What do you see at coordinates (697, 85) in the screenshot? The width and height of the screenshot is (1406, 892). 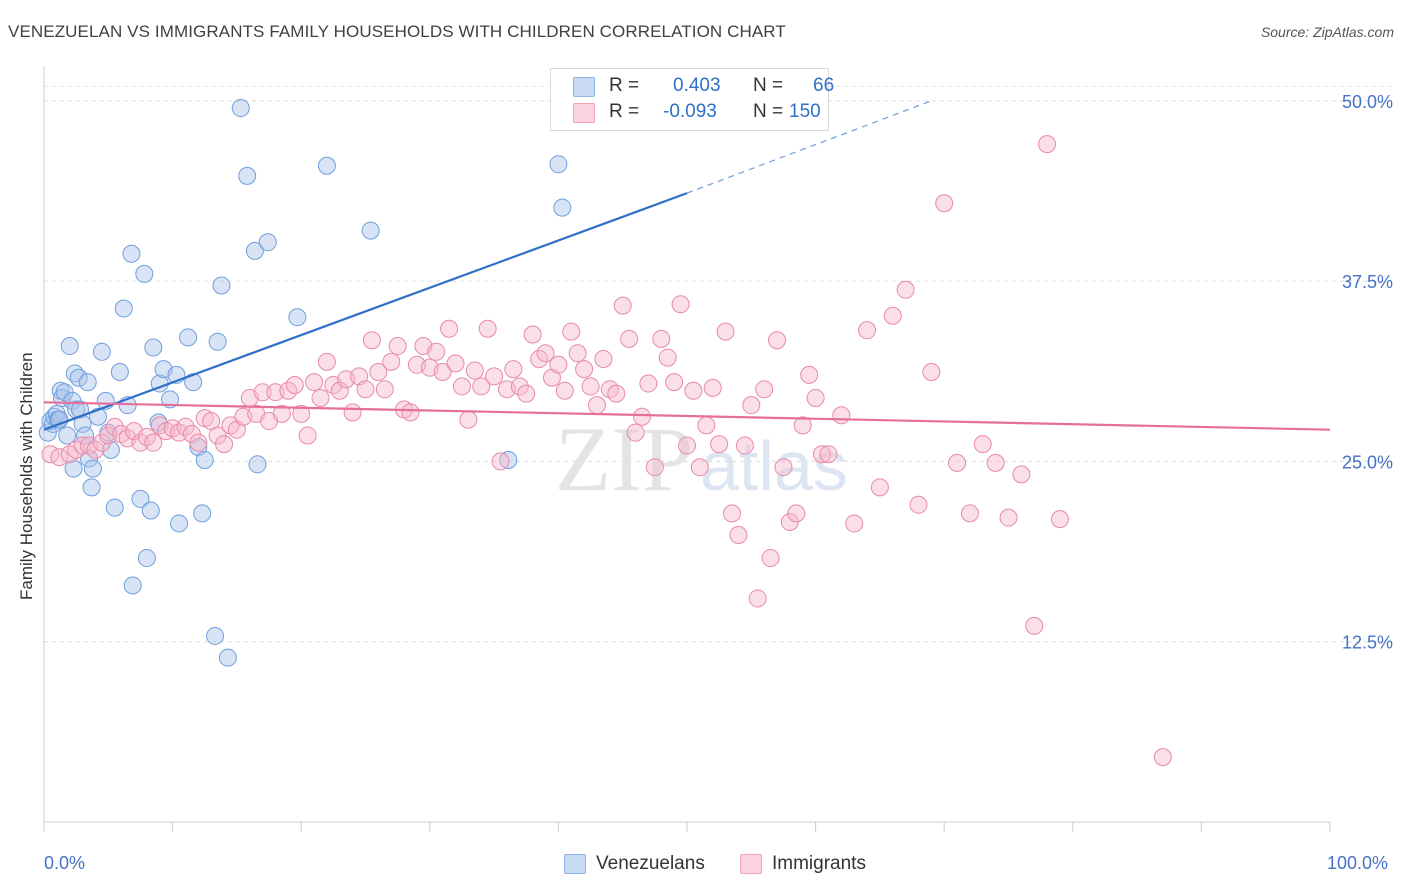 I see `legend-r-value: 0.403` at bounding box center [697, 85].